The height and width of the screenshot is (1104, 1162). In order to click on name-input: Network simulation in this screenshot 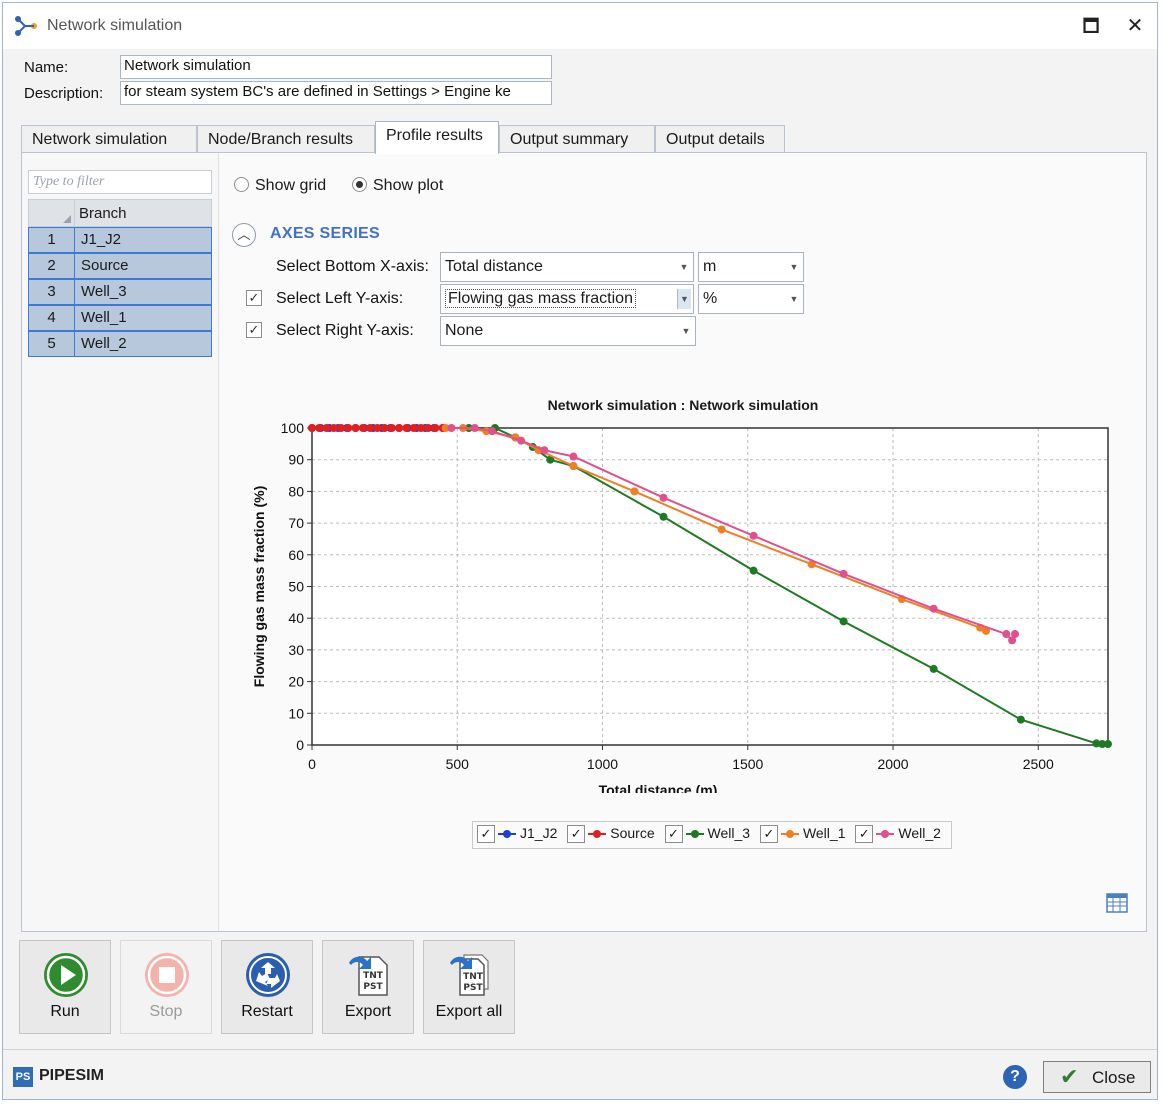, I will do `click(336, 67)`.